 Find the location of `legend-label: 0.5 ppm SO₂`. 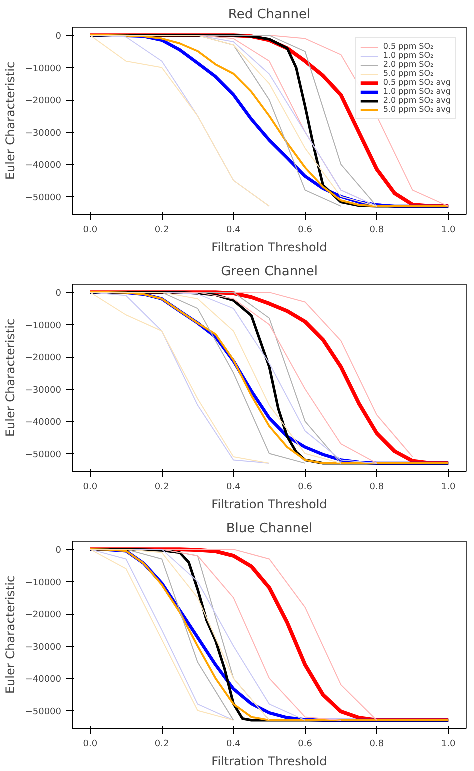

legend-label: 0.5 ppm SO₂ is located at coordinates (408, 46).